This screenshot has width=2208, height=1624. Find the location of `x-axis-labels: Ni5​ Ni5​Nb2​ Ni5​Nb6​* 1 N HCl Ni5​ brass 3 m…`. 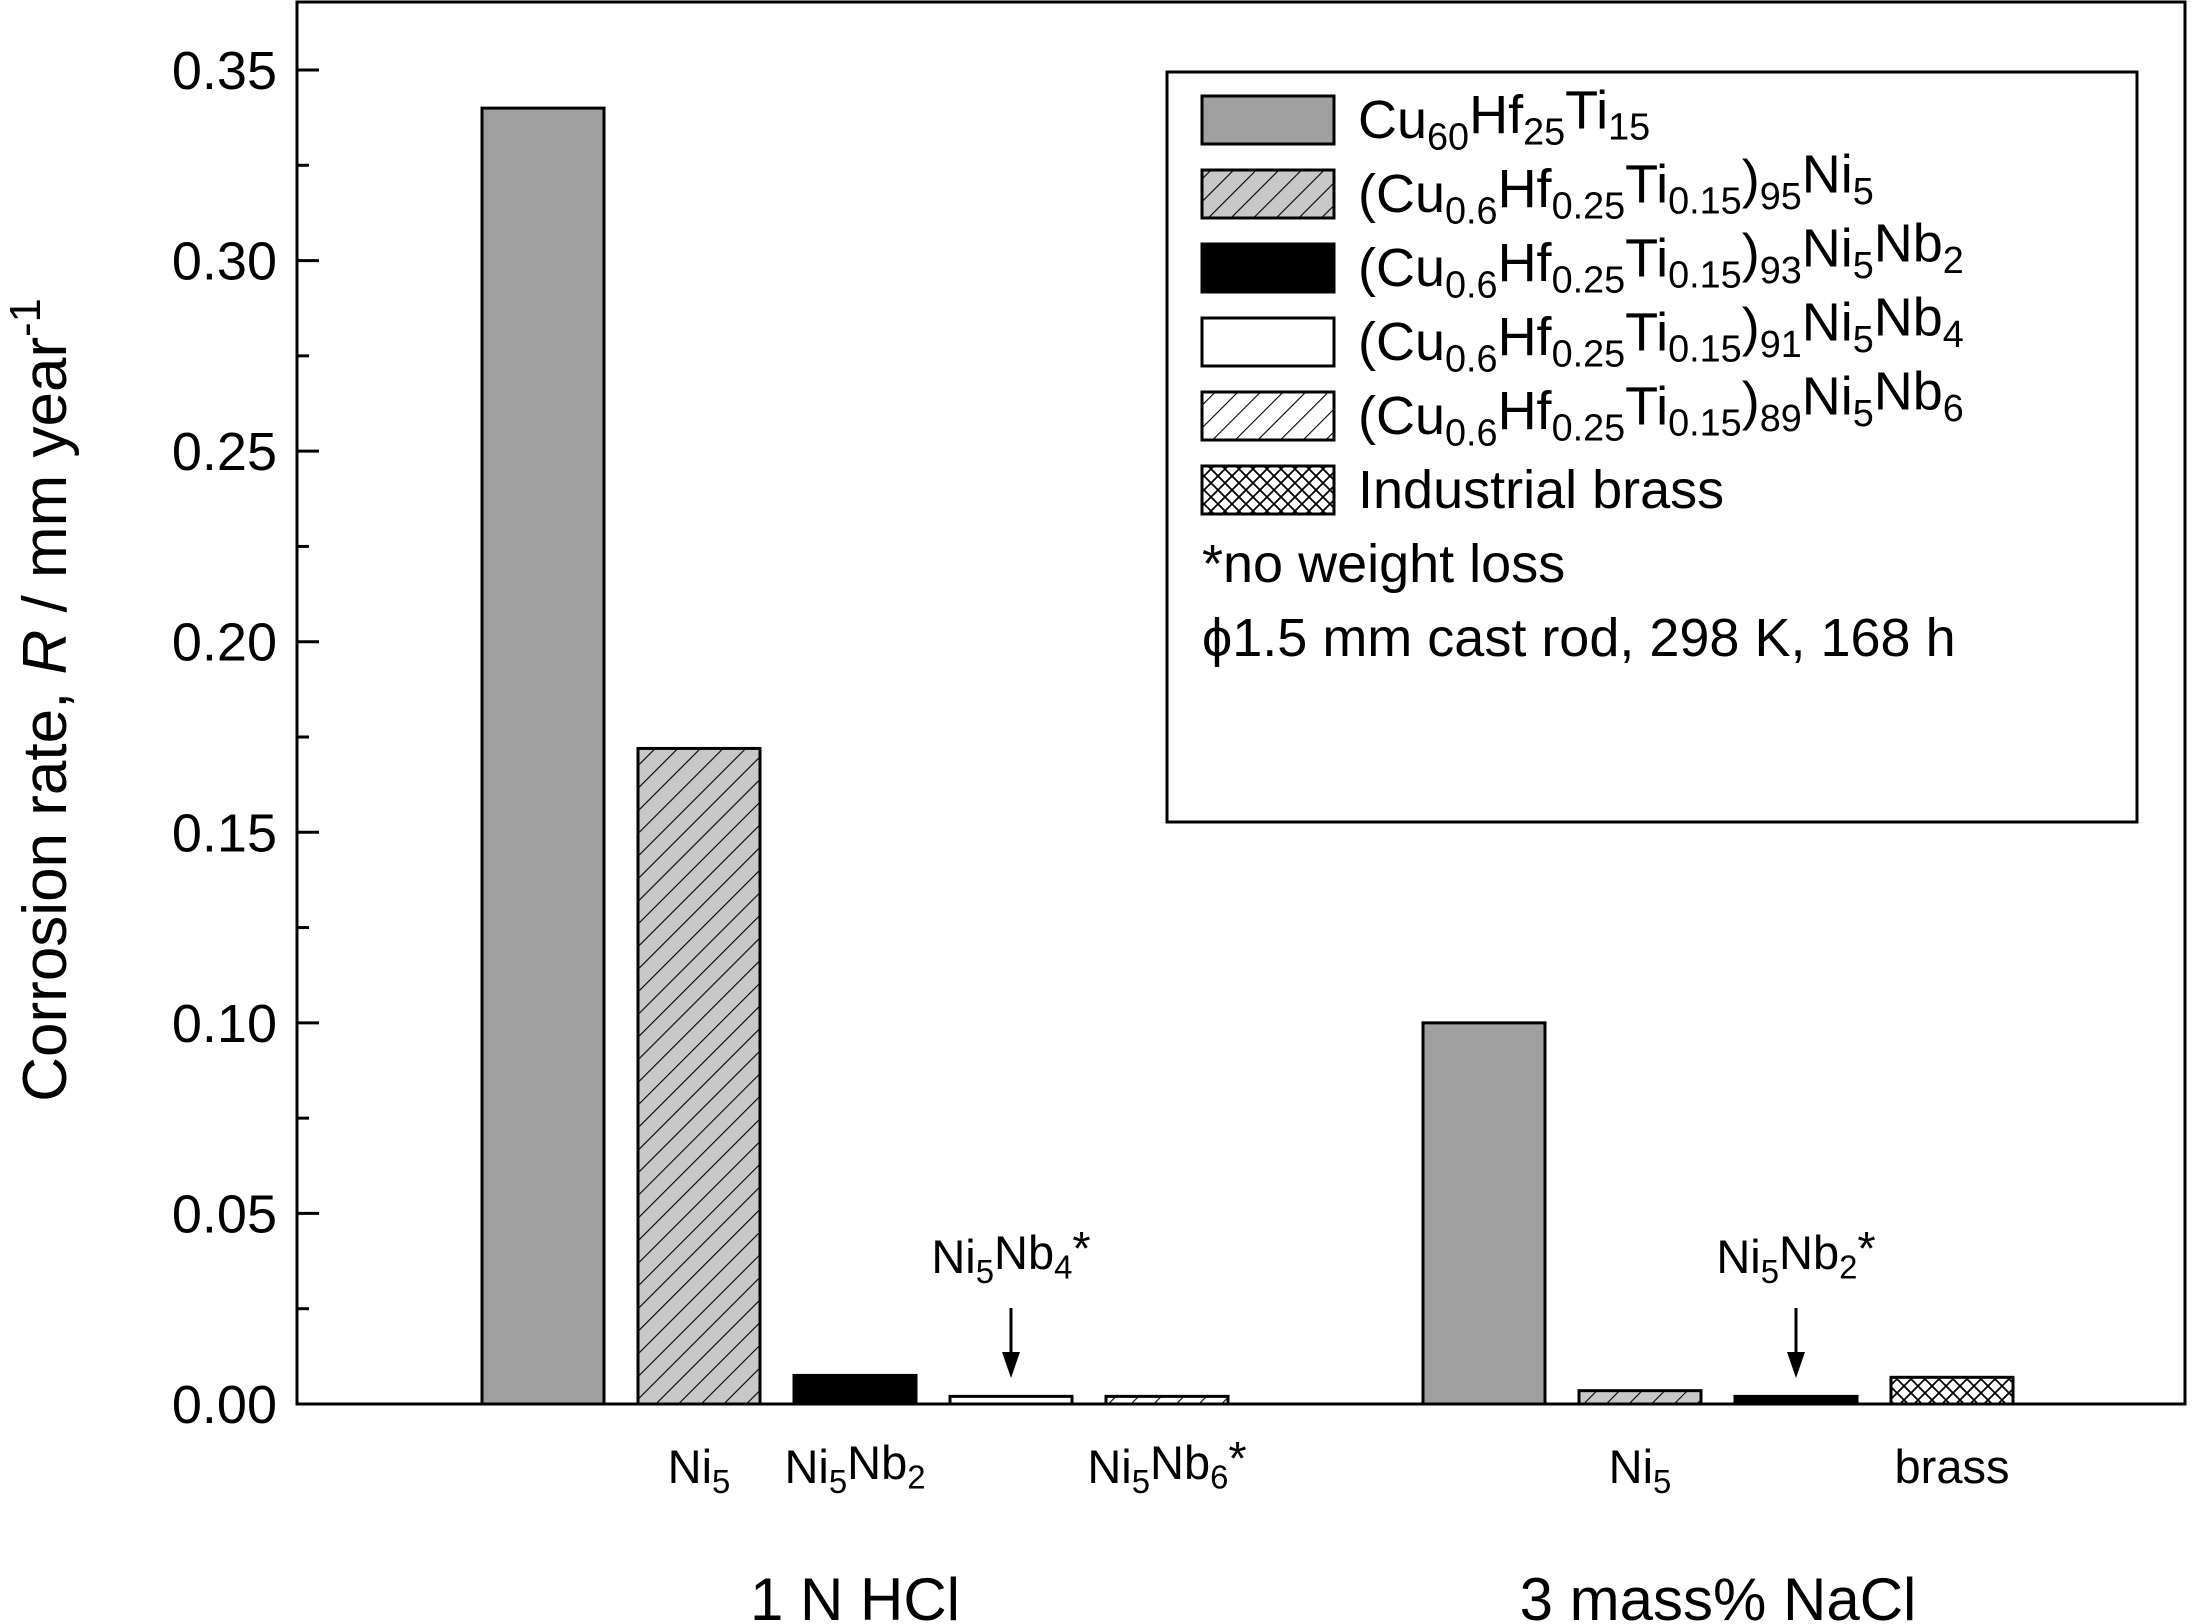

x-axis-labels: Ni5​ Ni5​Nb2​ Ni5​Nb6​* 1 N HCl Ni5​ brass 3 m… is located at coordinates (1339, 1528).